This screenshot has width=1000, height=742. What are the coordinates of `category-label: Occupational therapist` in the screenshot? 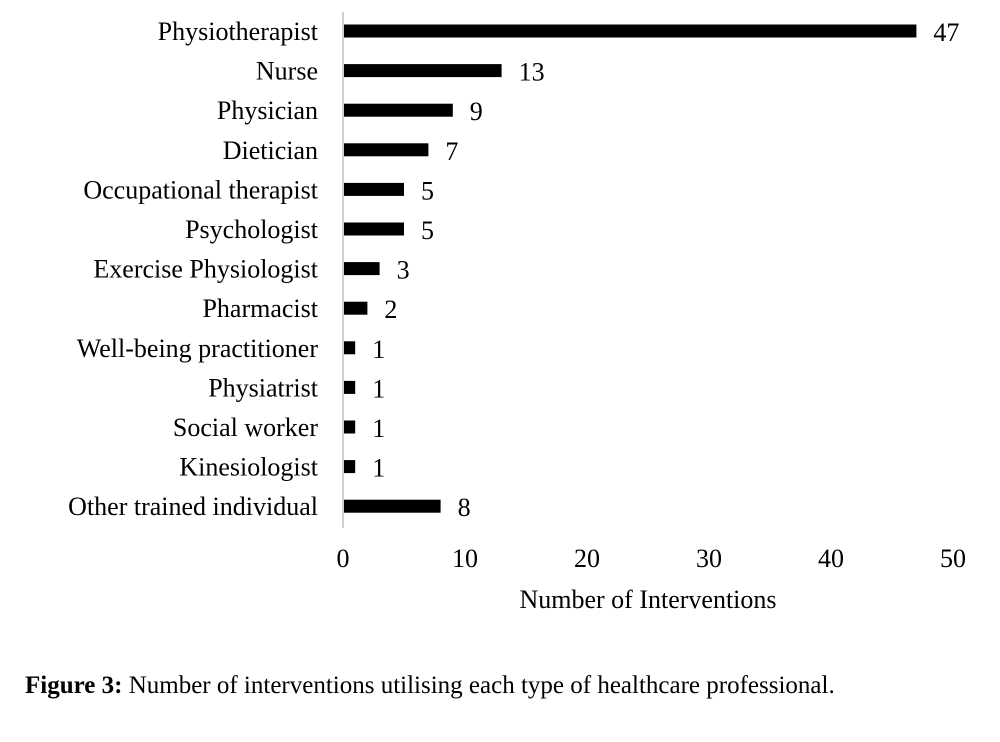 It's located at (200, 189).